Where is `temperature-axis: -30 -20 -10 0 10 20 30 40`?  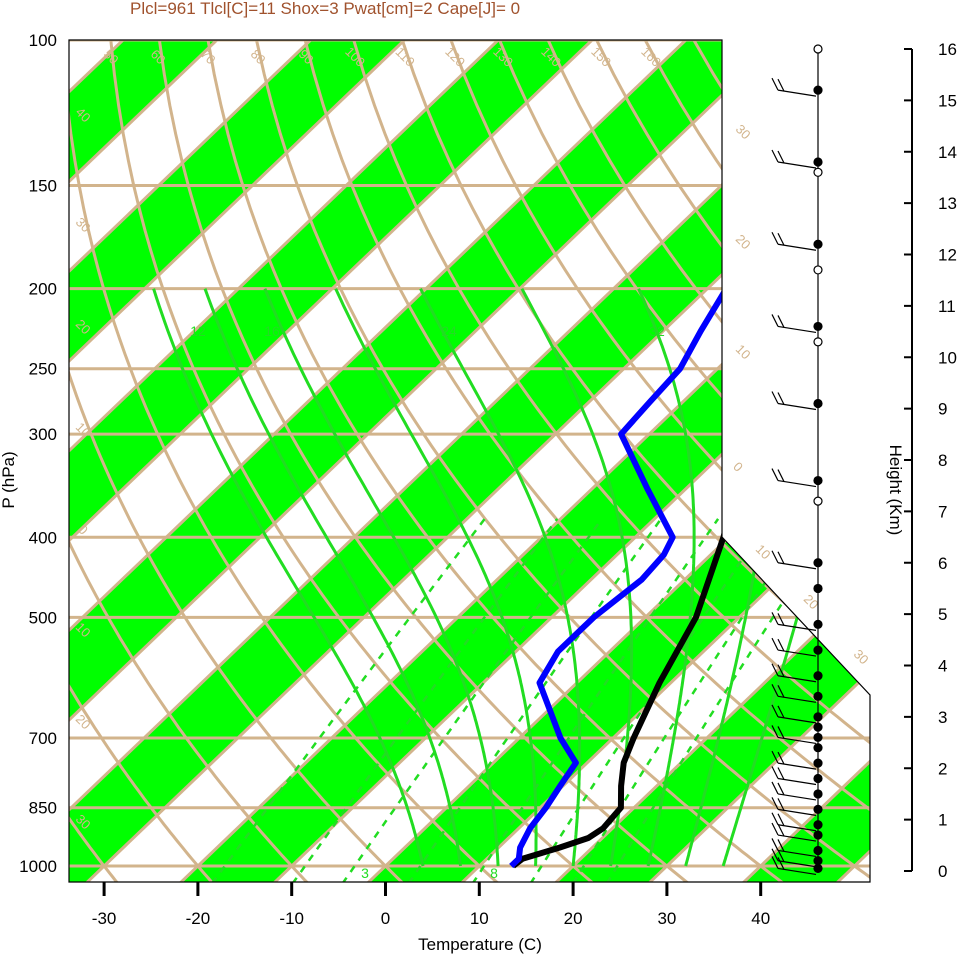 temperature-axis: -30 -20 -10 0 10 20 30 40 is located at coordinates (431, 905).